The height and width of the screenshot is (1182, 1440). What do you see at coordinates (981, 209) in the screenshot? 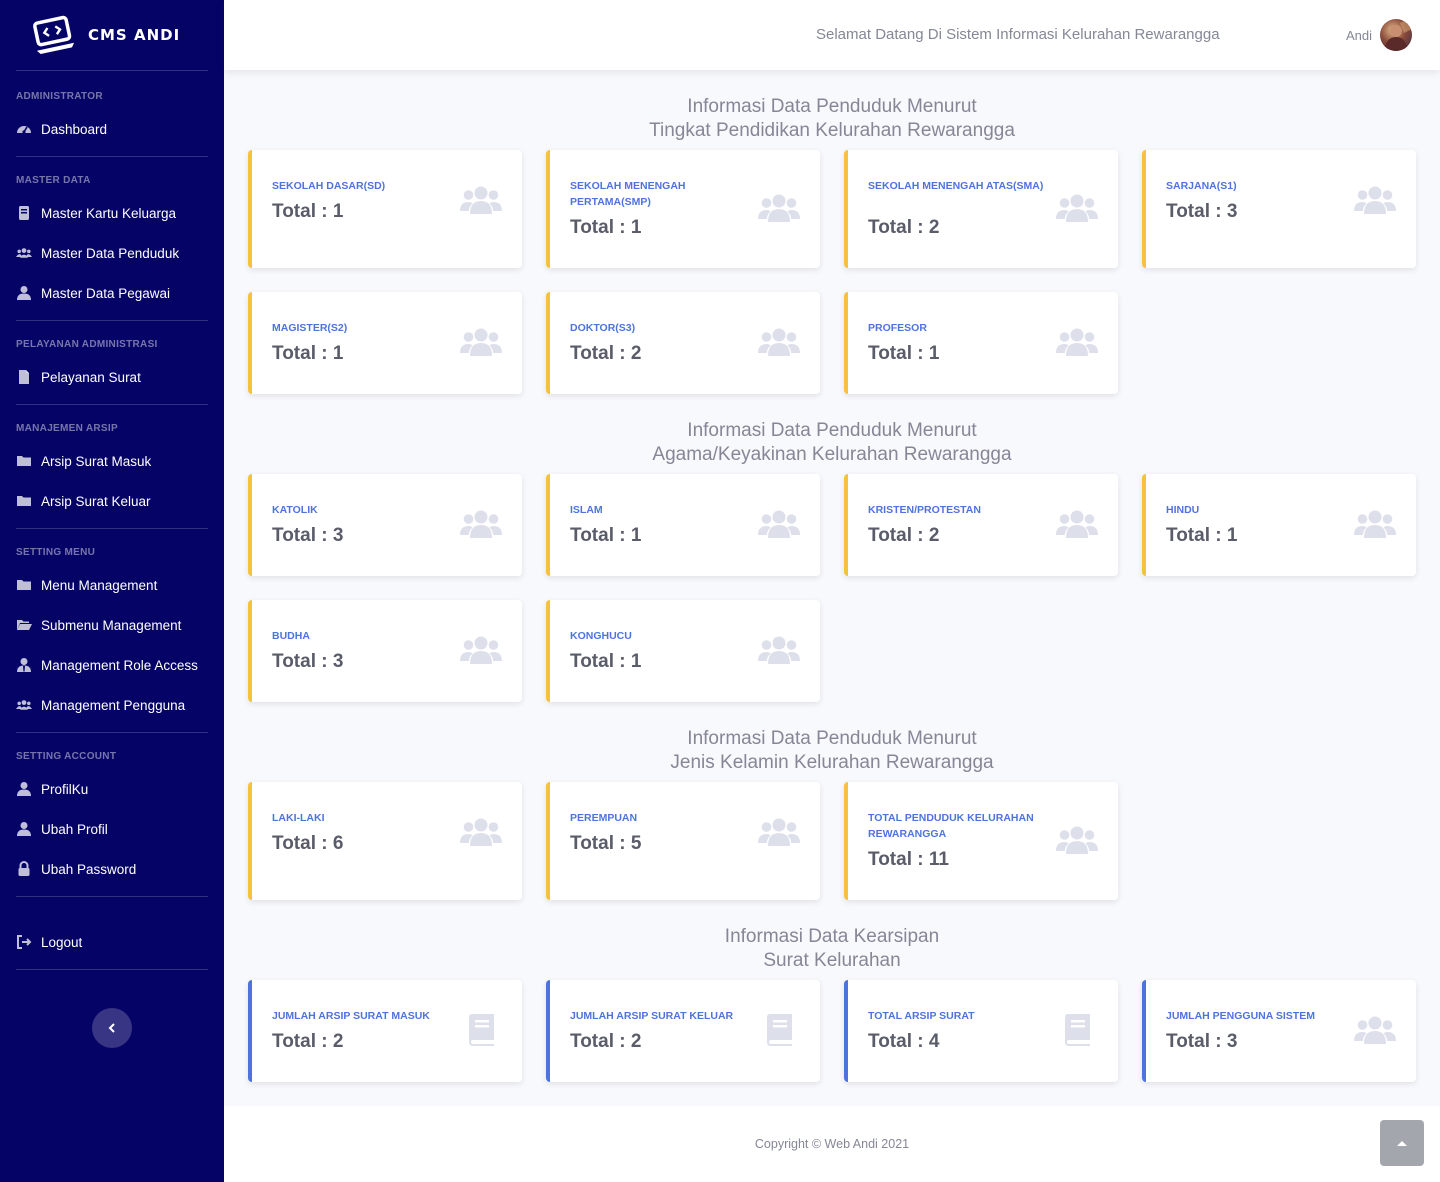
I see `stat-card: SEKOLAH MENENGAH ATAS(SMA) Total : 2` at bounding box center [981, 209].